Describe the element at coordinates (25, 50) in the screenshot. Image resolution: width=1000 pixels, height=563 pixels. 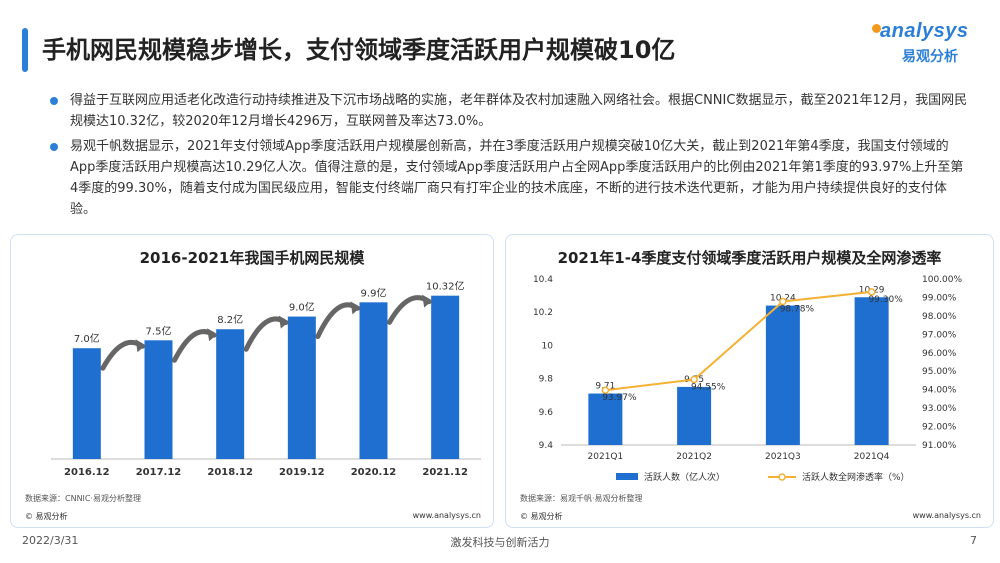
I see `title-accent-bar` at that location.